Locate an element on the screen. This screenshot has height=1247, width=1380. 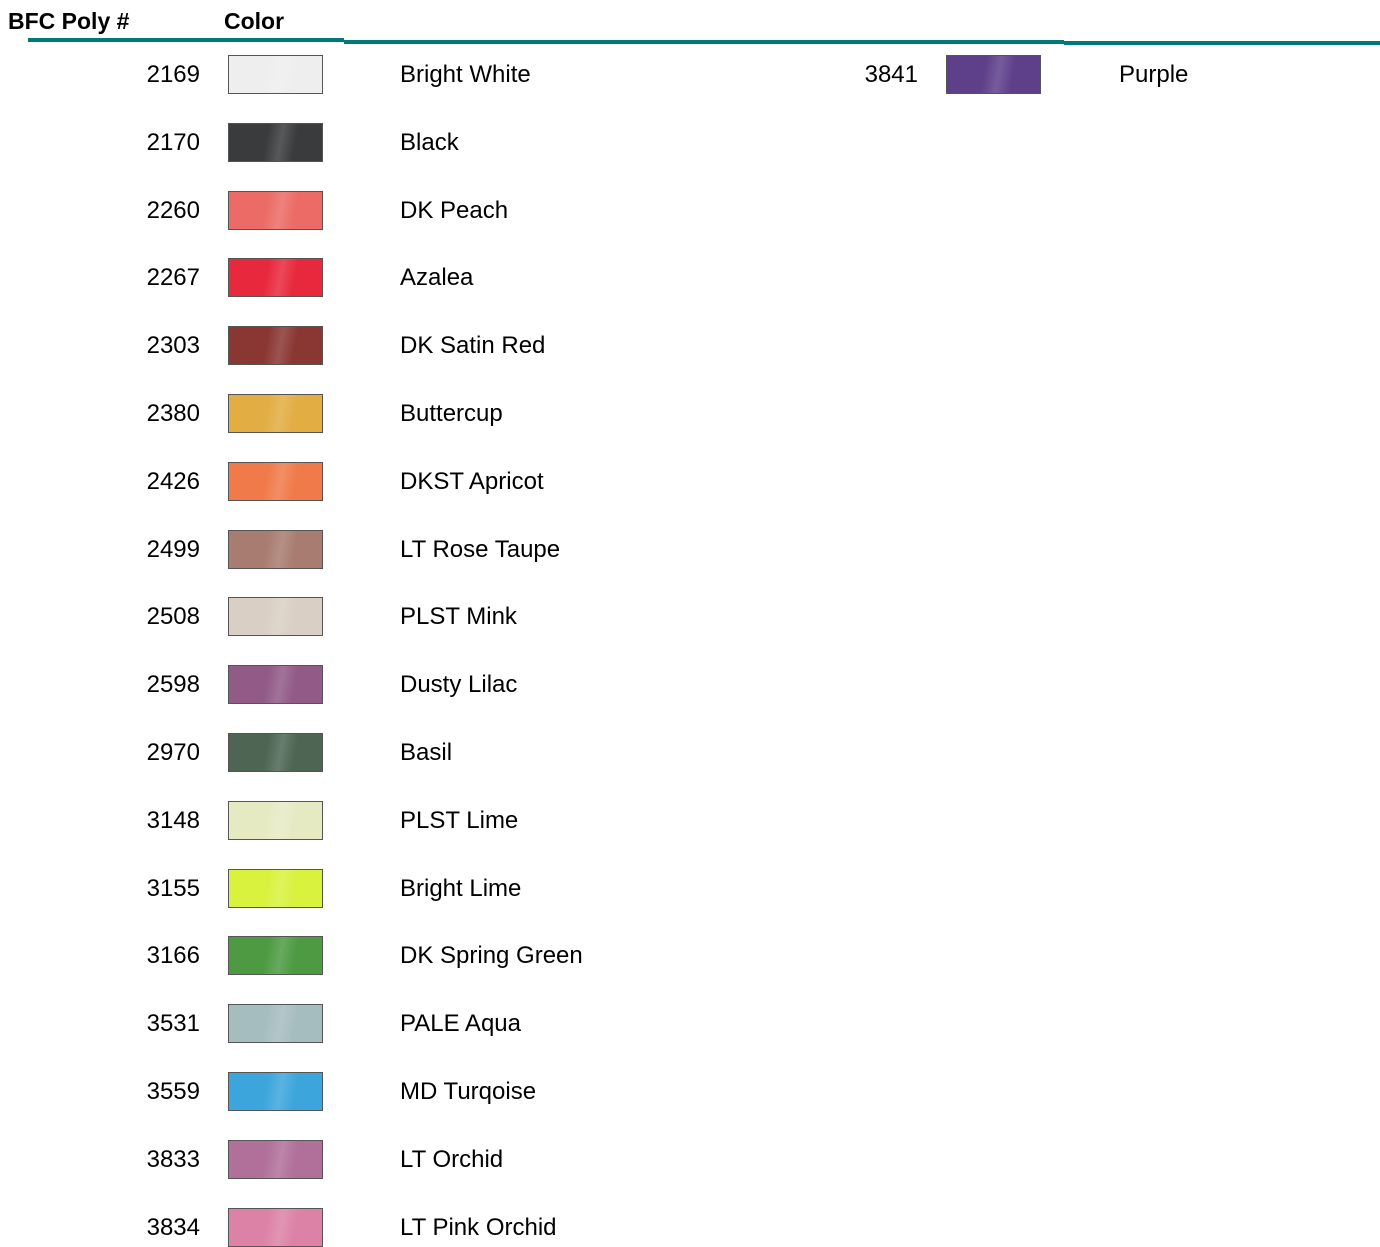
thread-number: 2426 is located at coordinates (173, 481).